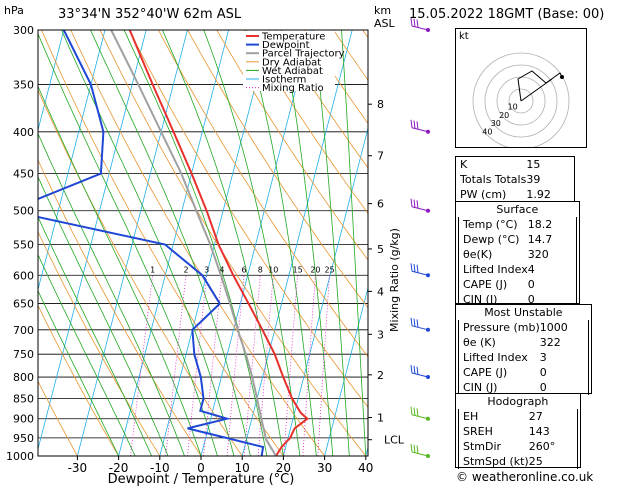  Describe the element at coordinates (58, 418) in the screenshot. I see `dry-adiabat` at that location.